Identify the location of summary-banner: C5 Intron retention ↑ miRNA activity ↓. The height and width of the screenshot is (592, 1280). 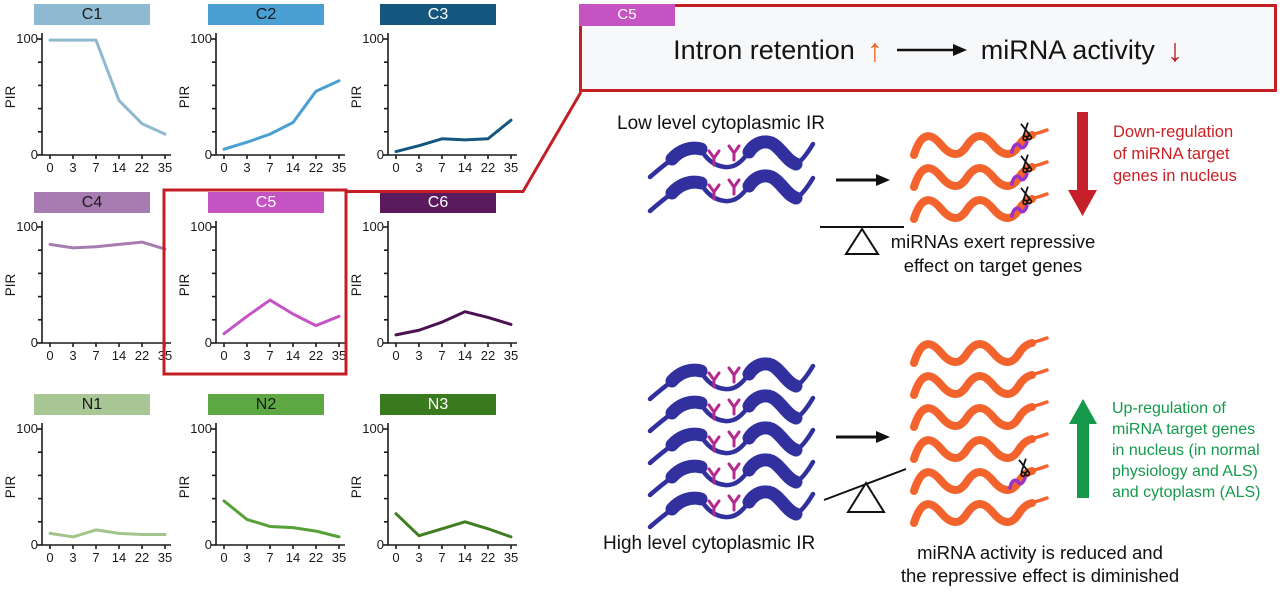
(928, 48).